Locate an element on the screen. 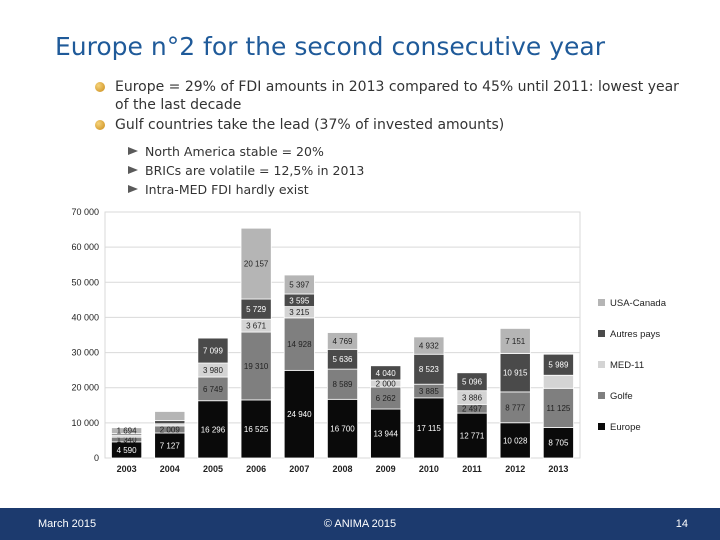 The width and height of the screenshot is (720, 540). y-tick-label: 30 000 is located at coordinates (85, 353).